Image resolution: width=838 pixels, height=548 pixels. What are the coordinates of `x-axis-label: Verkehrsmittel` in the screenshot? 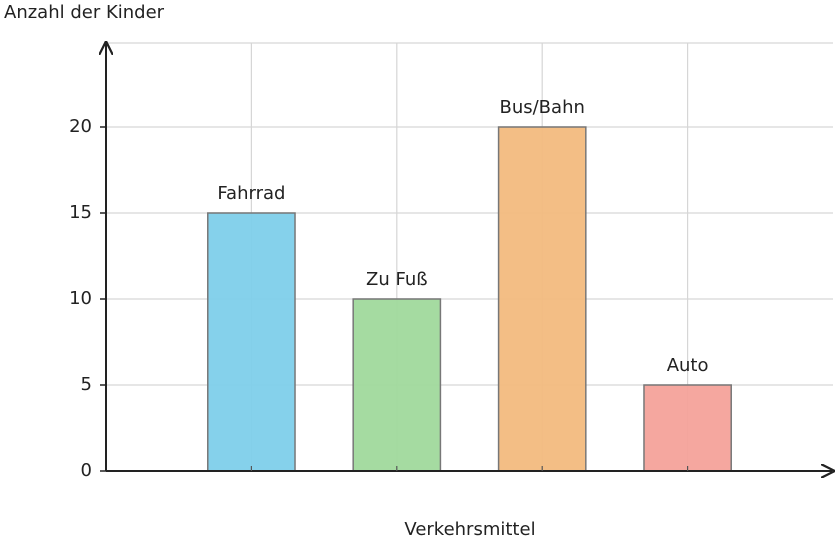 It's located at (469, 529).